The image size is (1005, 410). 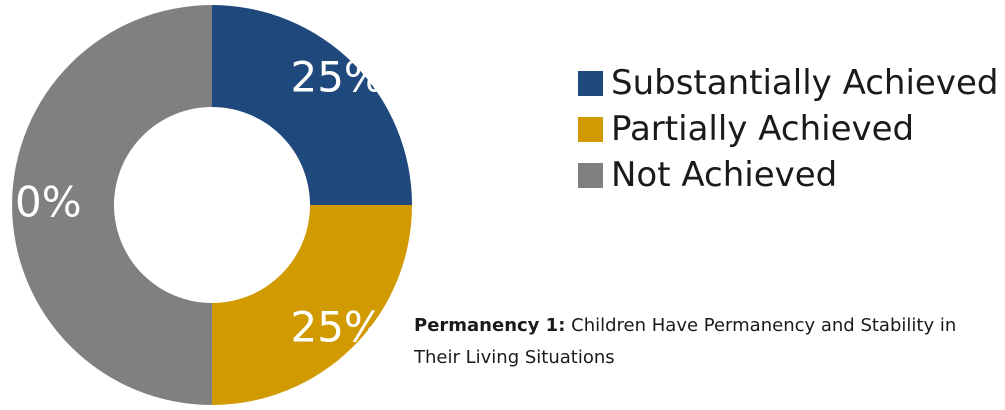 What do you see at coordinates (312, 105) in the screenshot?
I see `slice-substantially-achieved` at bounding box center [312, 105].